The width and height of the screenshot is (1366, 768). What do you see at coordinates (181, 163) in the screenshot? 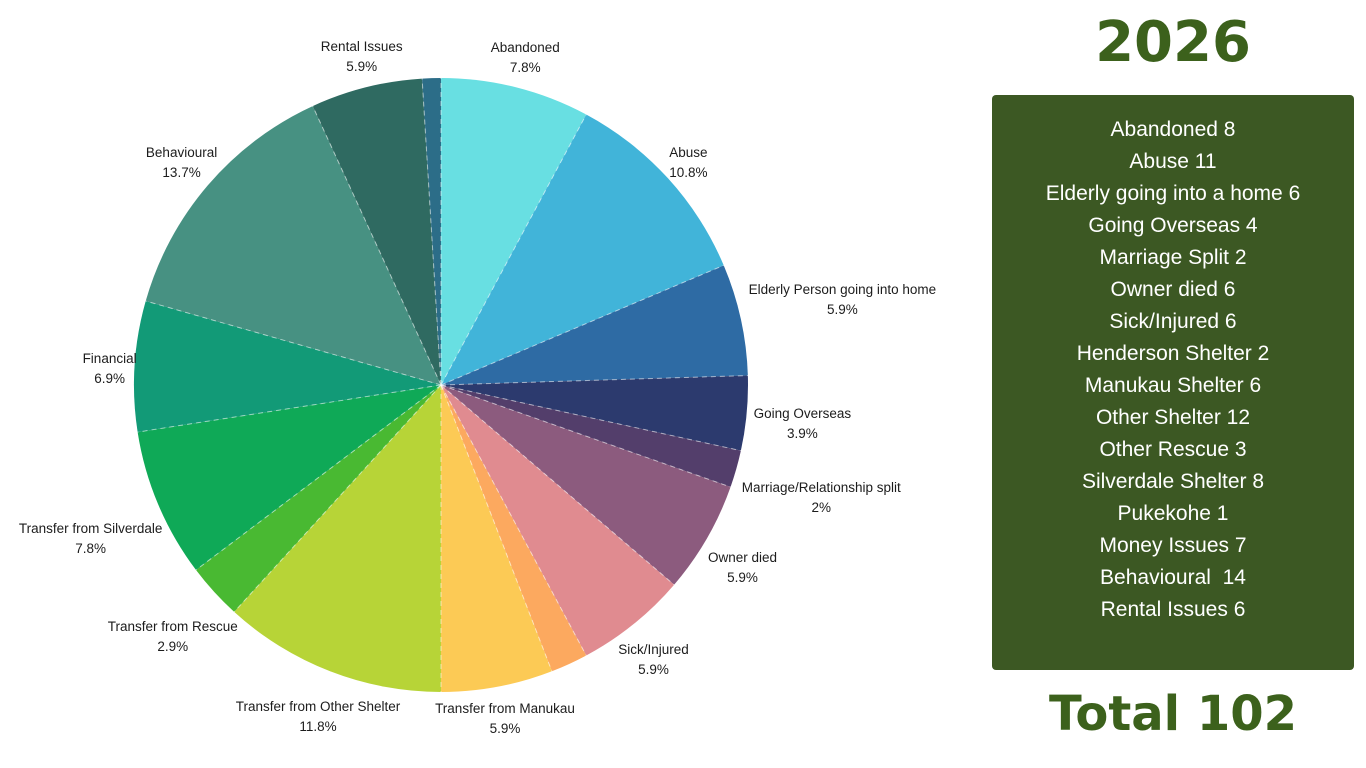
I see `pie-label-behavioural: Behavioural 13.7%` at bounding box center [181, 163].